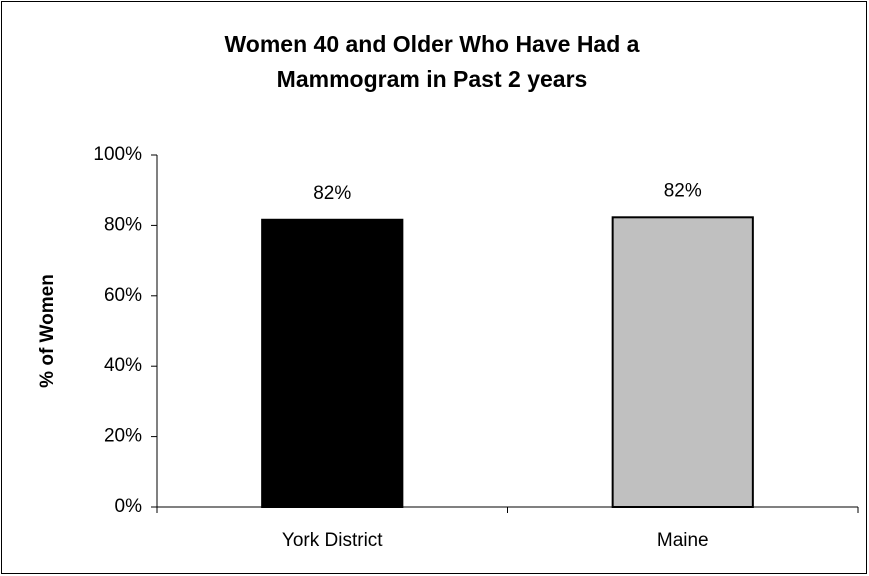 This screenshot has height=576, width=869. What do you see at coordinates (47, 331) in the screenshot?
I see `y-axis-title: % of Women` at bounding box center [47, 331].